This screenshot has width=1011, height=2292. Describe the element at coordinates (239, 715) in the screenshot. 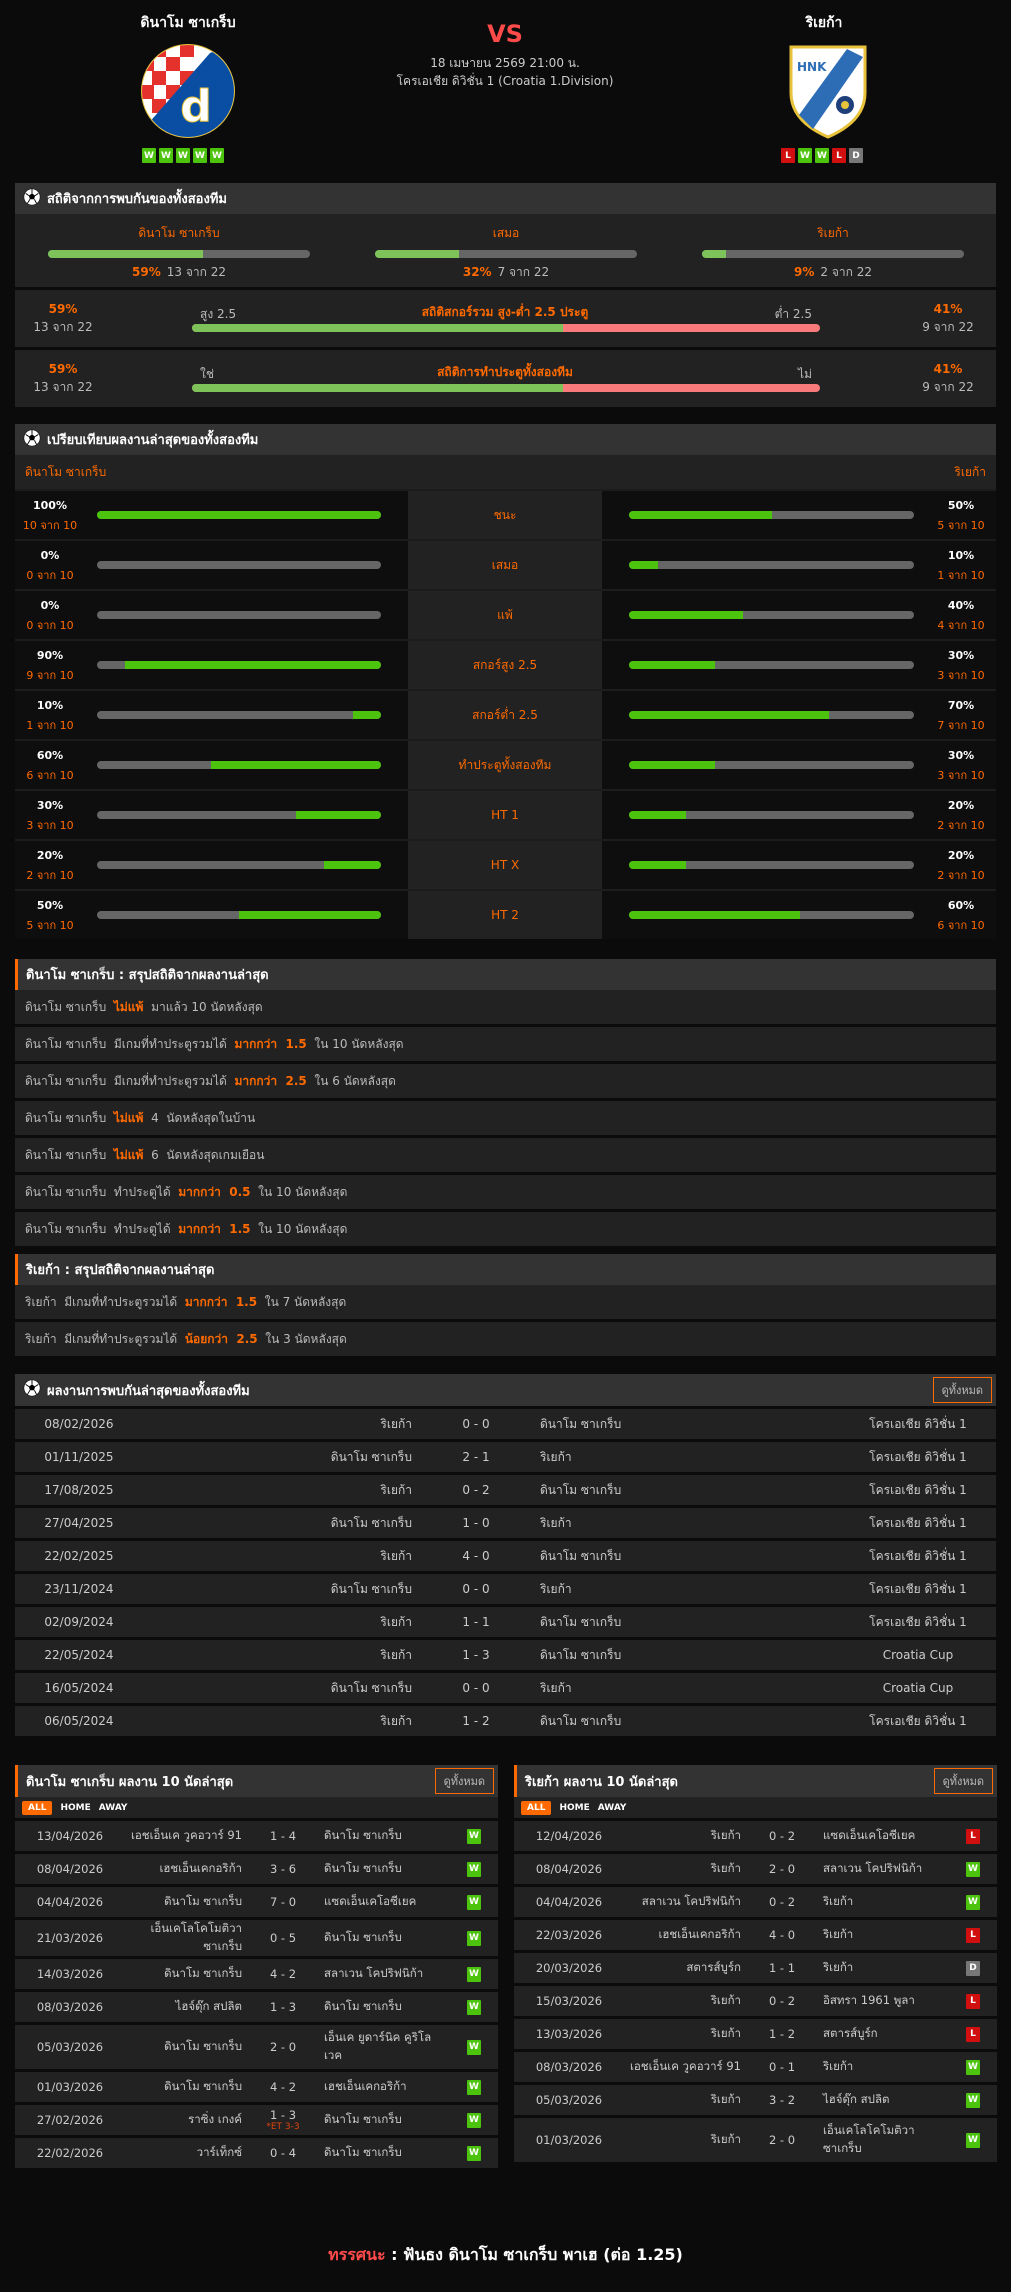

I see `home-bar` at that location.